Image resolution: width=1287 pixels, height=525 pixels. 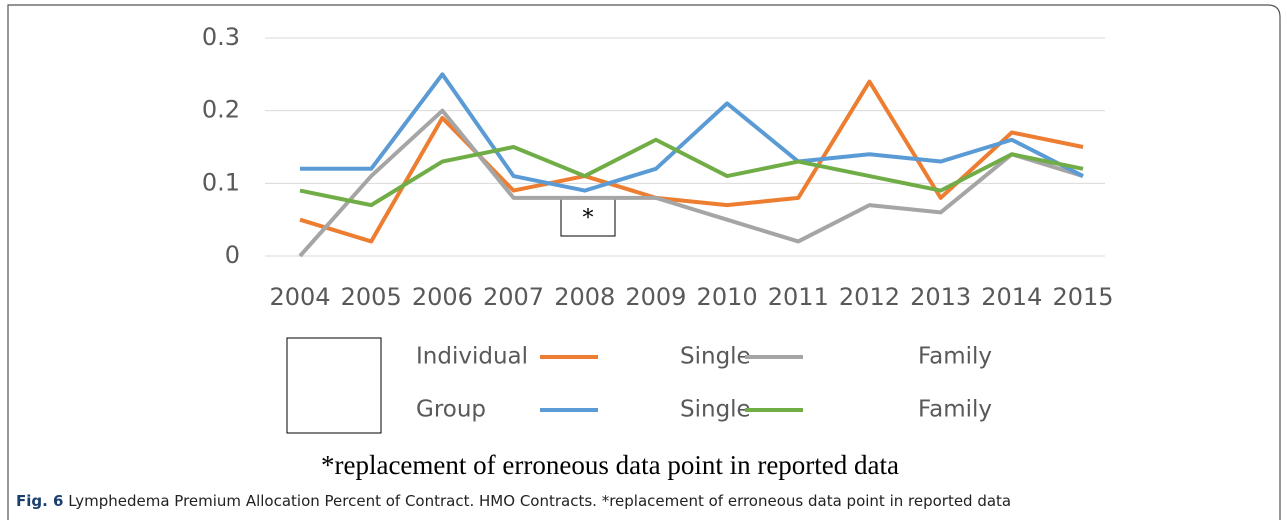 What do you see at coordinates (299, 297) in the screenshot?
I see `x-tick-label: 2004` at bounding box center [299, 297].